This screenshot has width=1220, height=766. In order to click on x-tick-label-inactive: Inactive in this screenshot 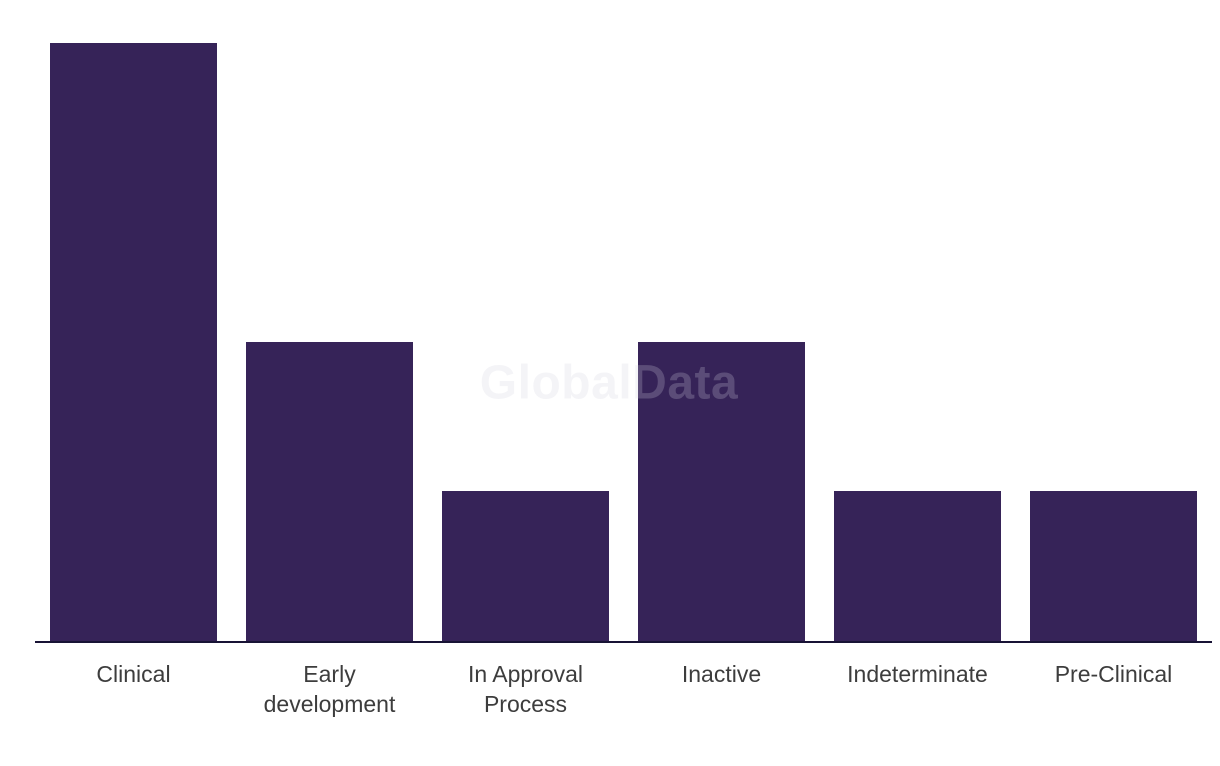, I will do `click(721, 674)`.